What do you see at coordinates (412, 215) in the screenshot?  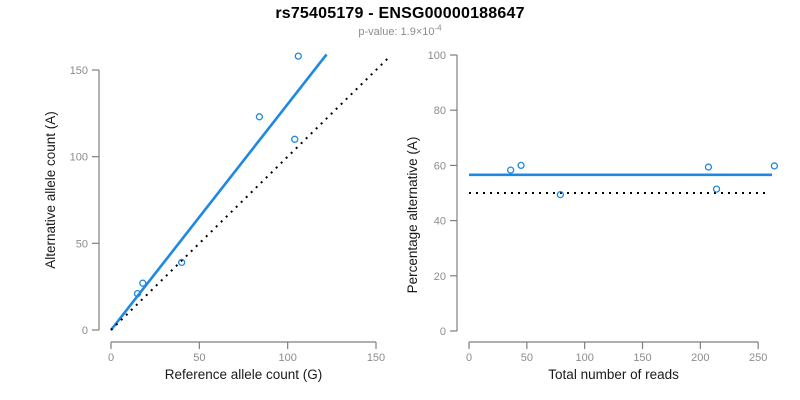 I see `y-axis-title: Percentage alternative (A)` at bounding box center [412, 215].